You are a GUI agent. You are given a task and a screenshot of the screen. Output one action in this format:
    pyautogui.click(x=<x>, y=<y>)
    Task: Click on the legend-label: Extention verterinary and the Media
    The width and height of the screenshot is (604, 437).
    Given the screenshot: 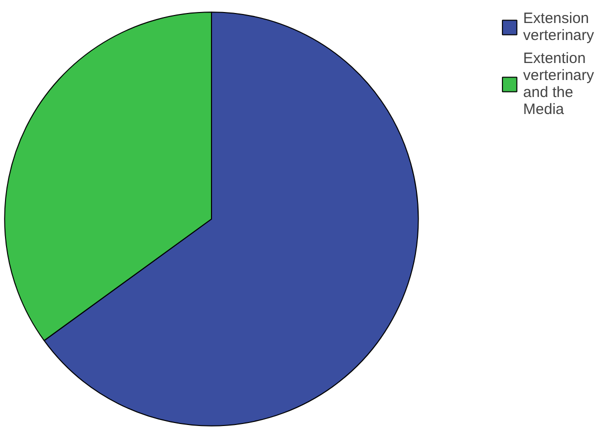 What is the action you would take?
    pyautogui.click(x=558, y=84)
    